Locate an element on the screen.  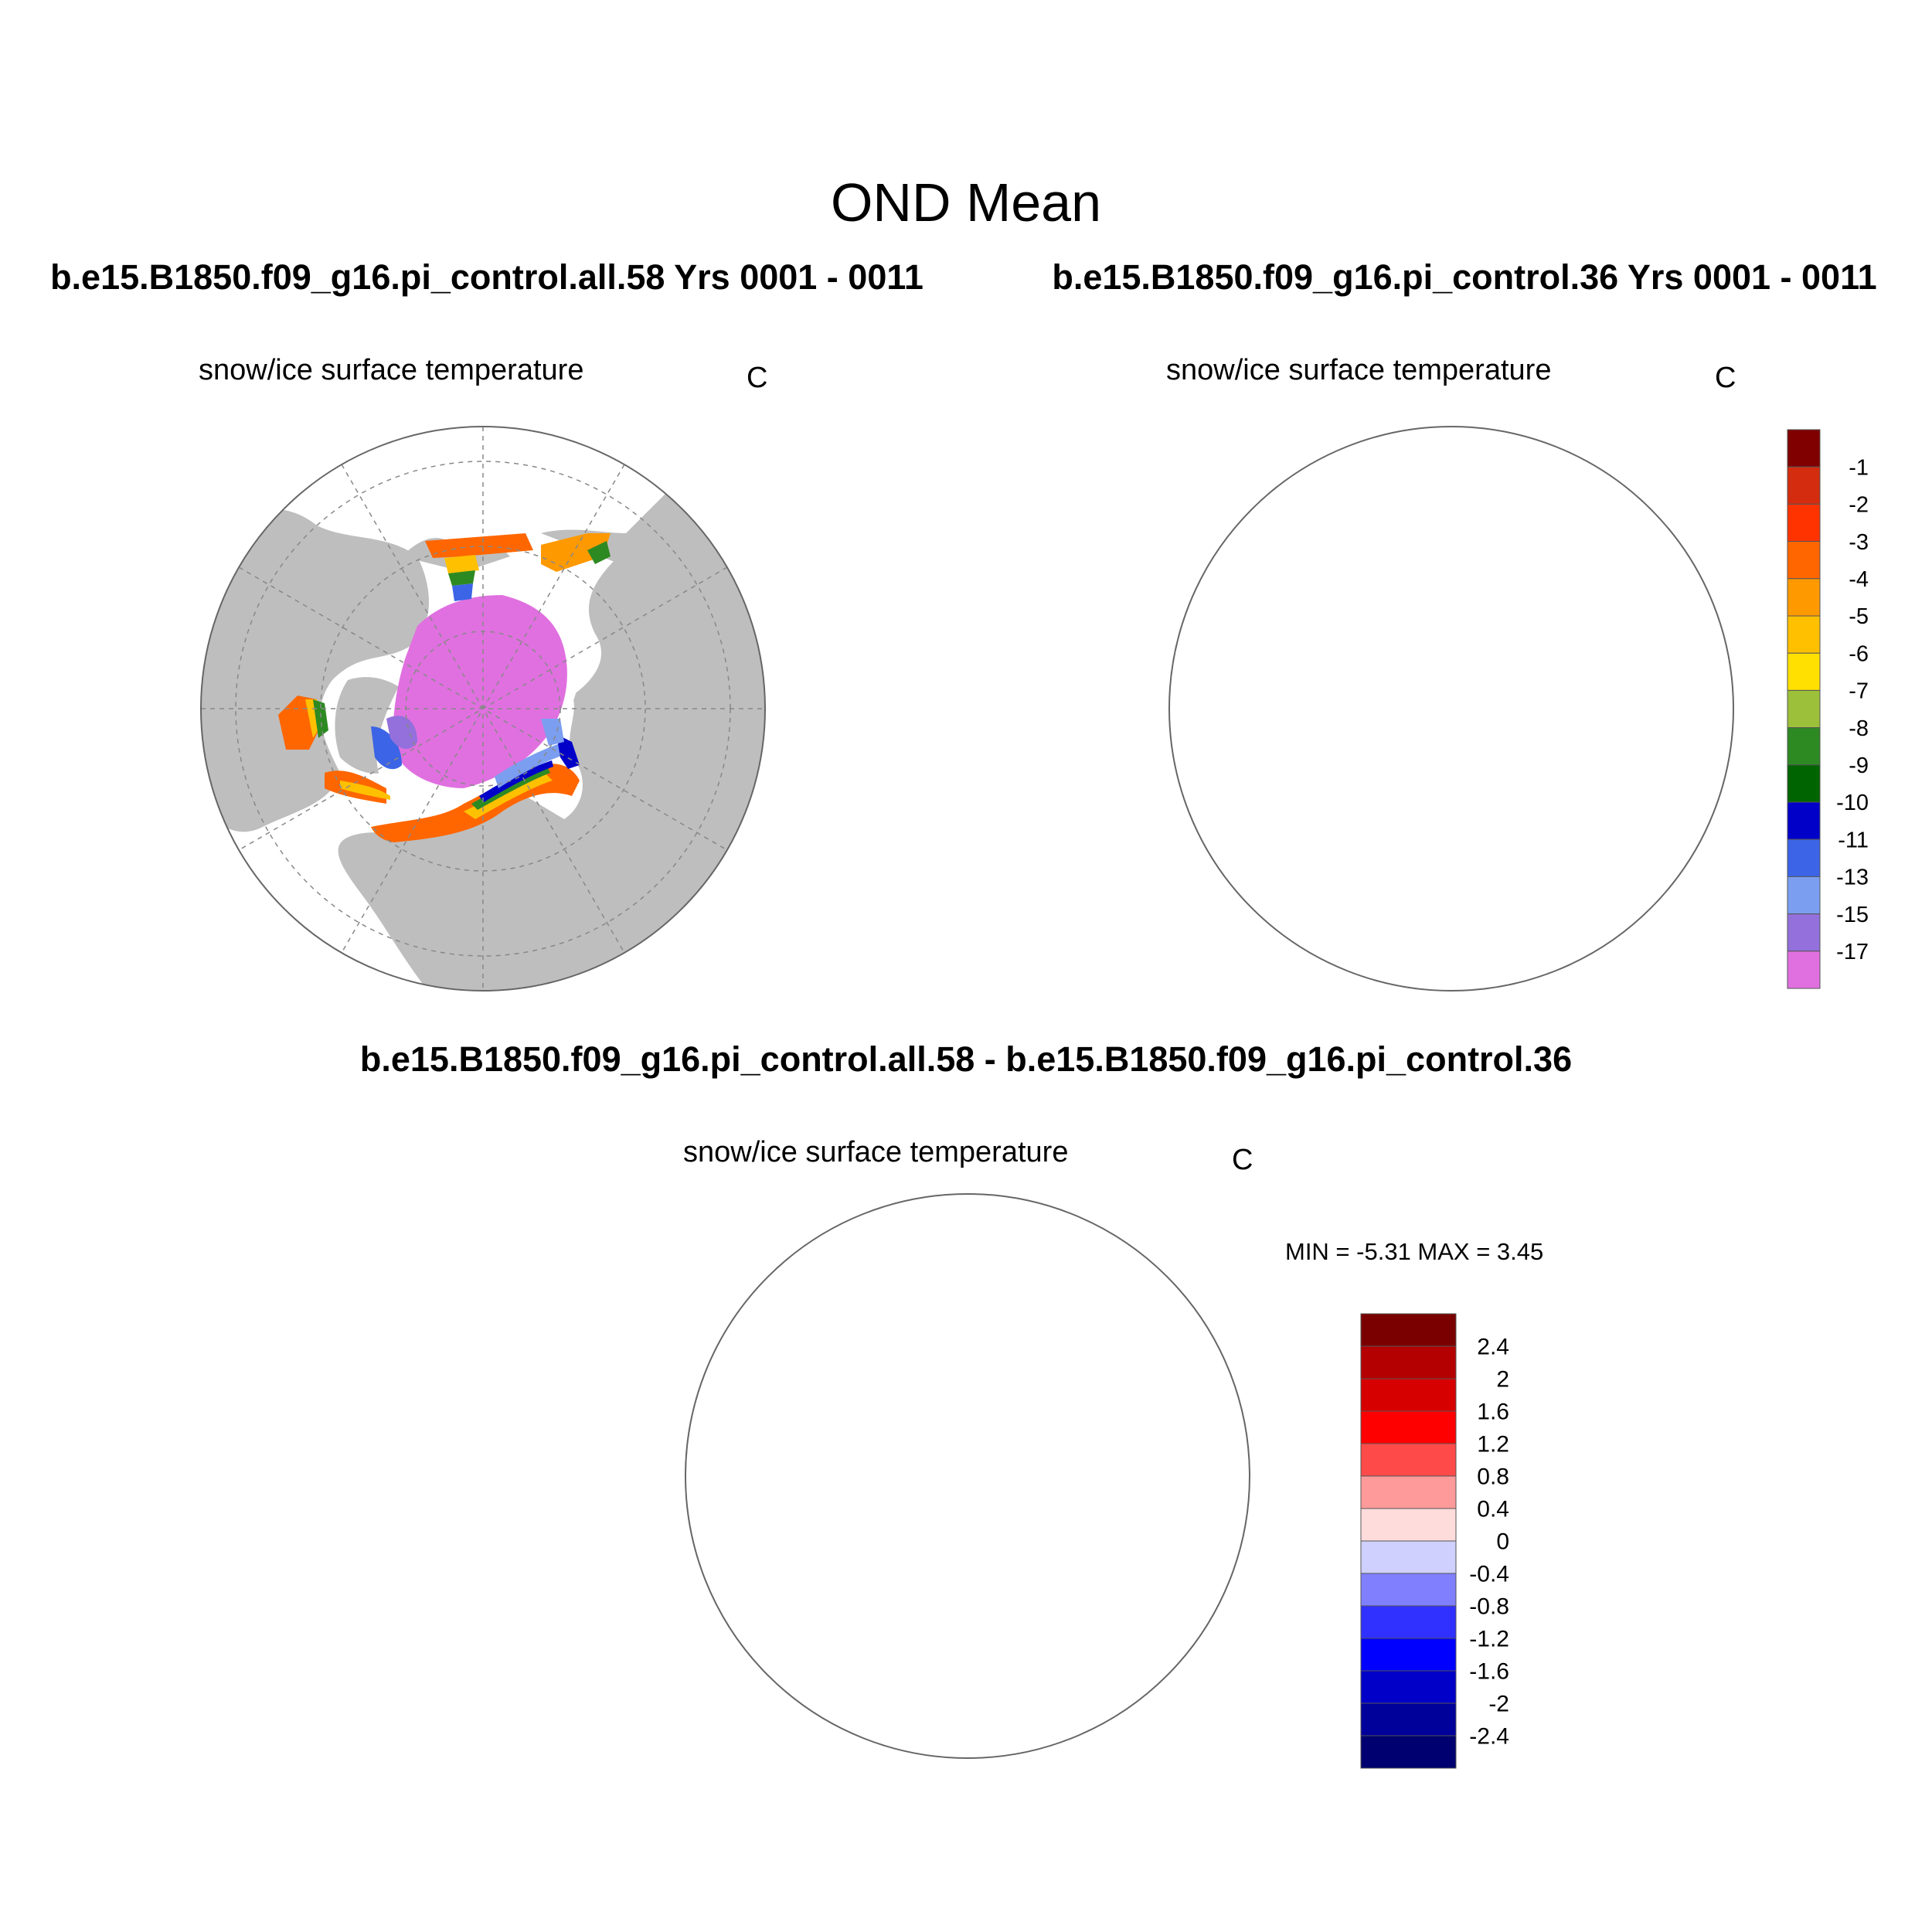
colorbar-difference-label: -2.4 is located at coordinates (1489, 1737).